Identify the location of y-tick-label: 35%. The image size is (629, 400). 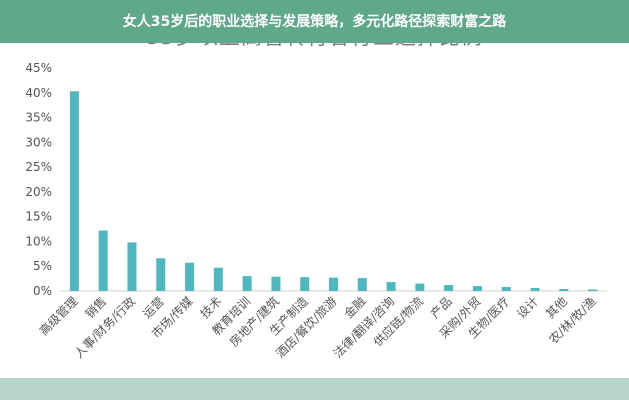
(38, 118).